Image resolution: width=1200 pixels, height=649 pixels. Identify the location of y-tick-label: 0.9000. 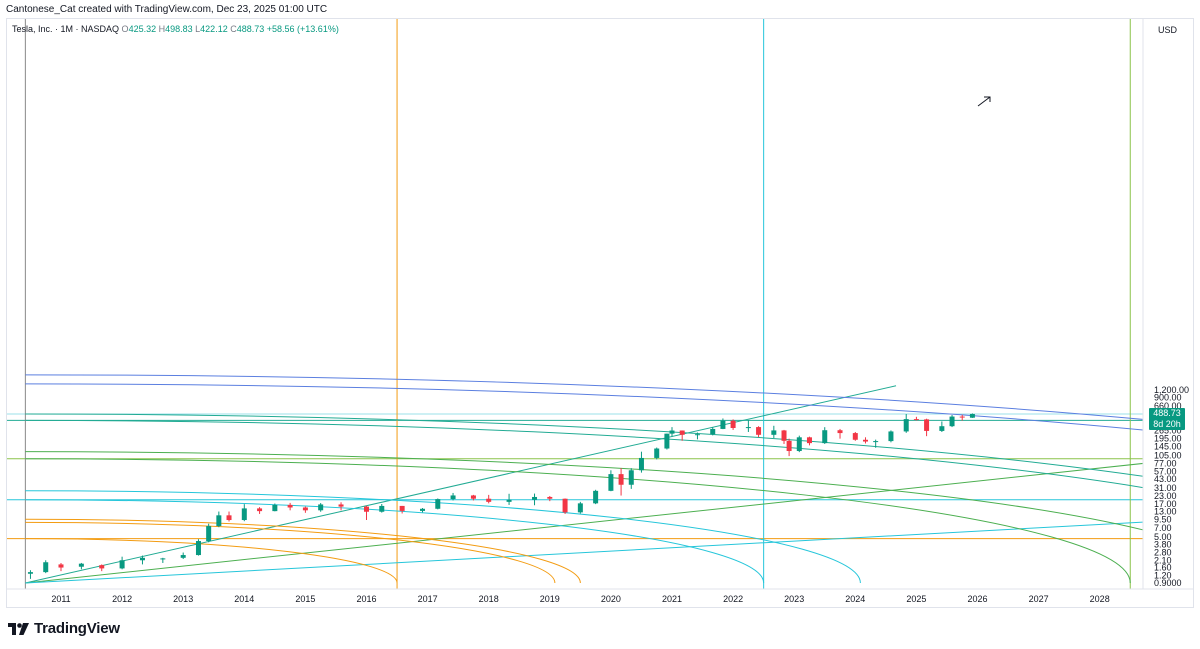
(1168, 583).